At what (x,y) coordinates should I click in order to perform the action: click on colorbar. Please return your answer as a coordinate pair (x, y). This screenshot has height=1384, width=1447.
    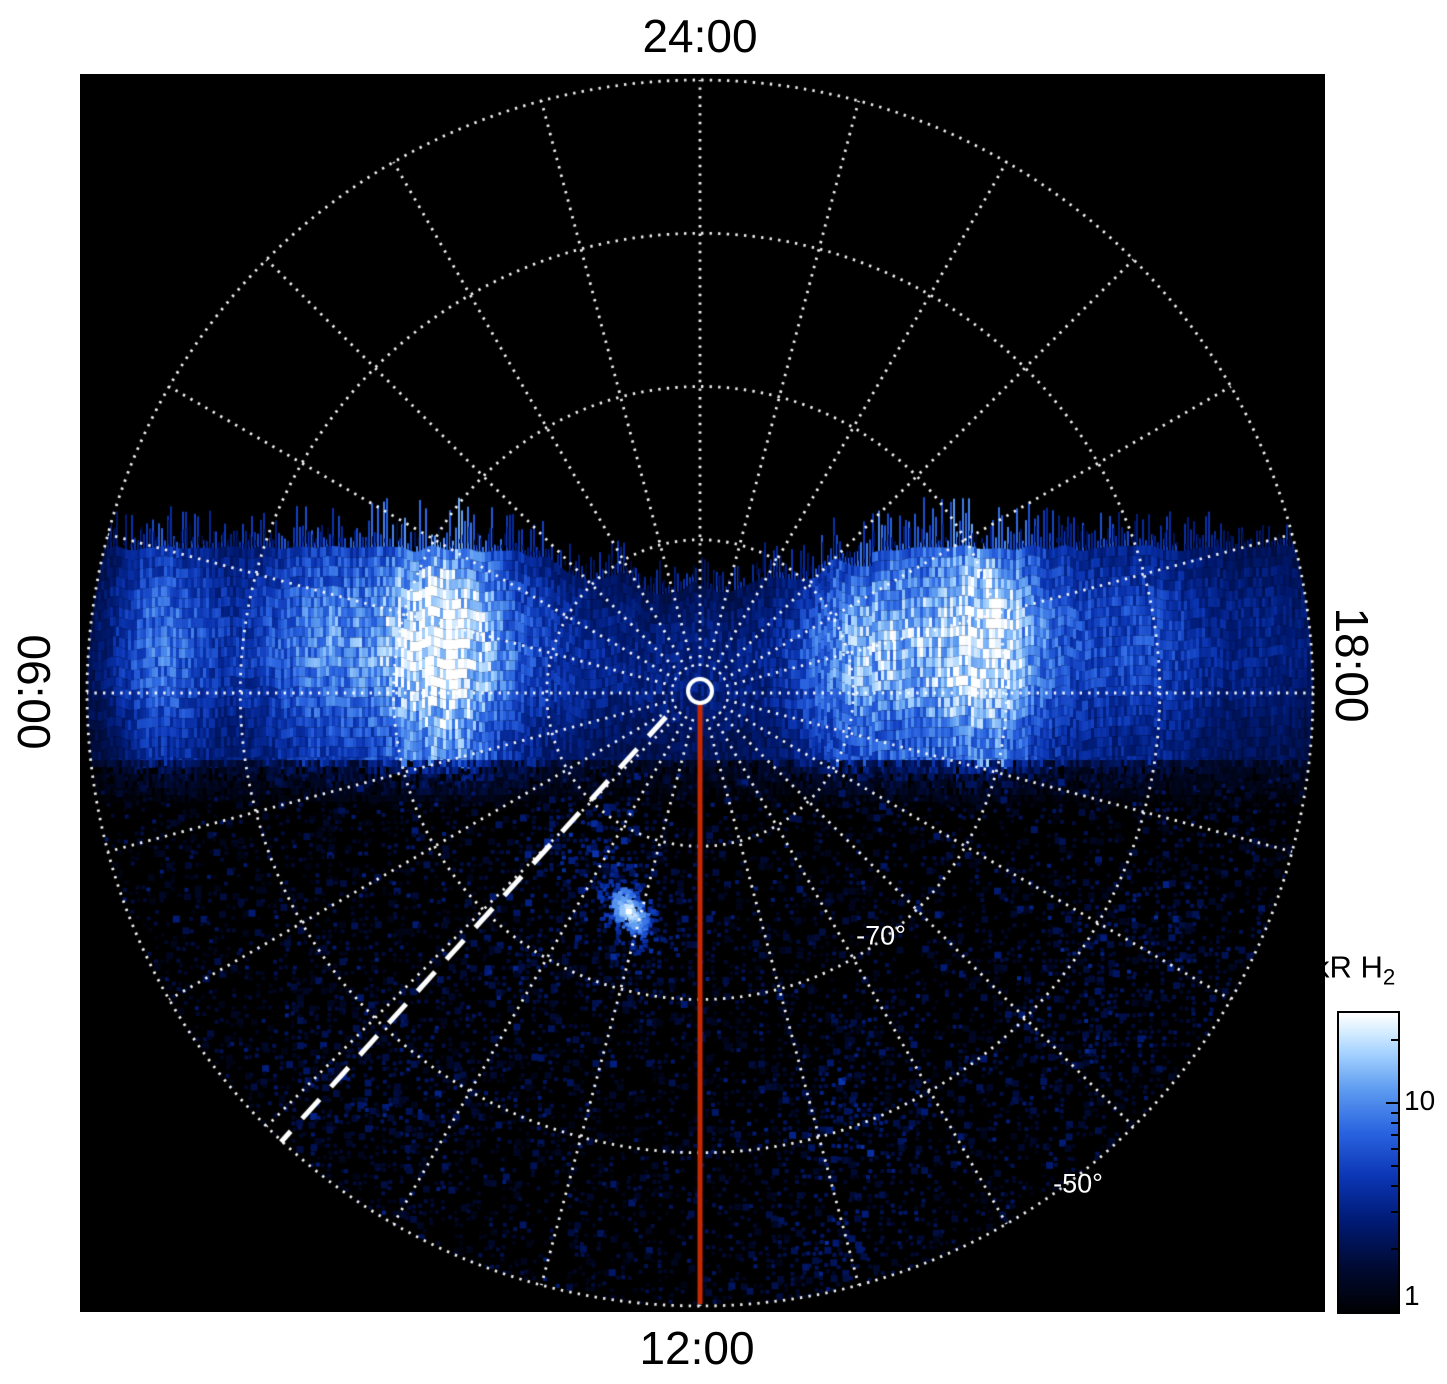
    Looking at the image, I should click on (1368, 1162).